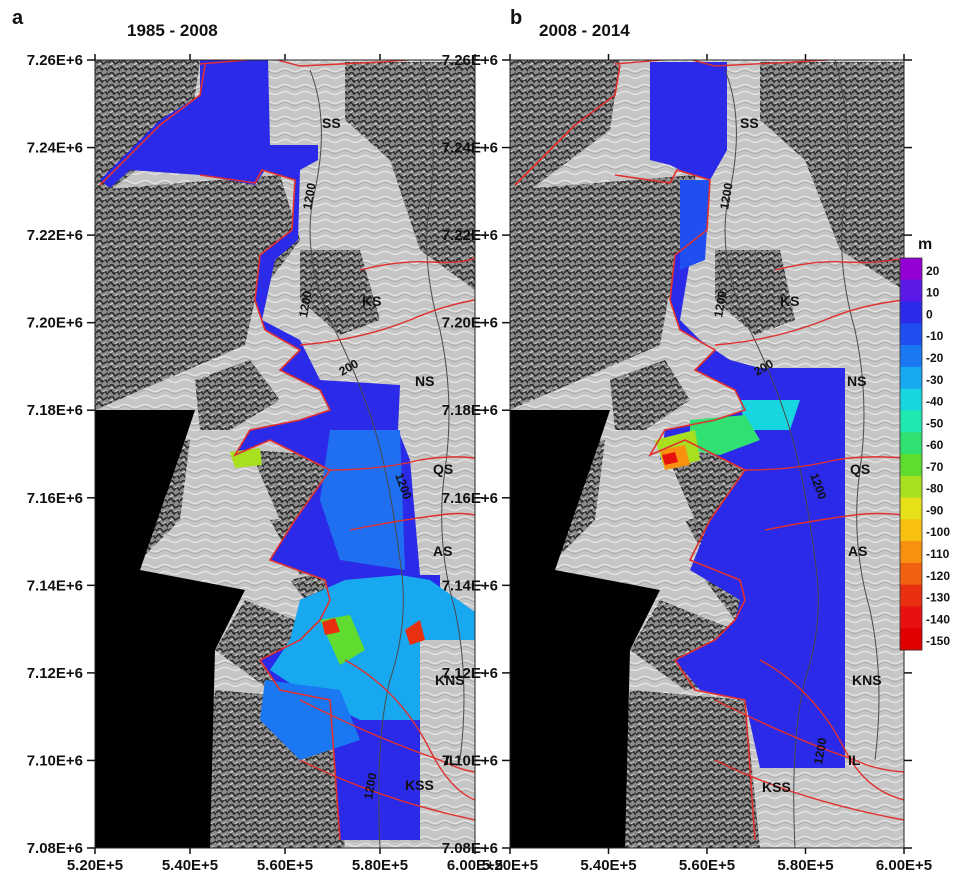 The image size is (959, 879). What do you see at coordinates (857, 551) in the screenshot?
I see `glacier-label: AS` at bounding box center [857, 551].